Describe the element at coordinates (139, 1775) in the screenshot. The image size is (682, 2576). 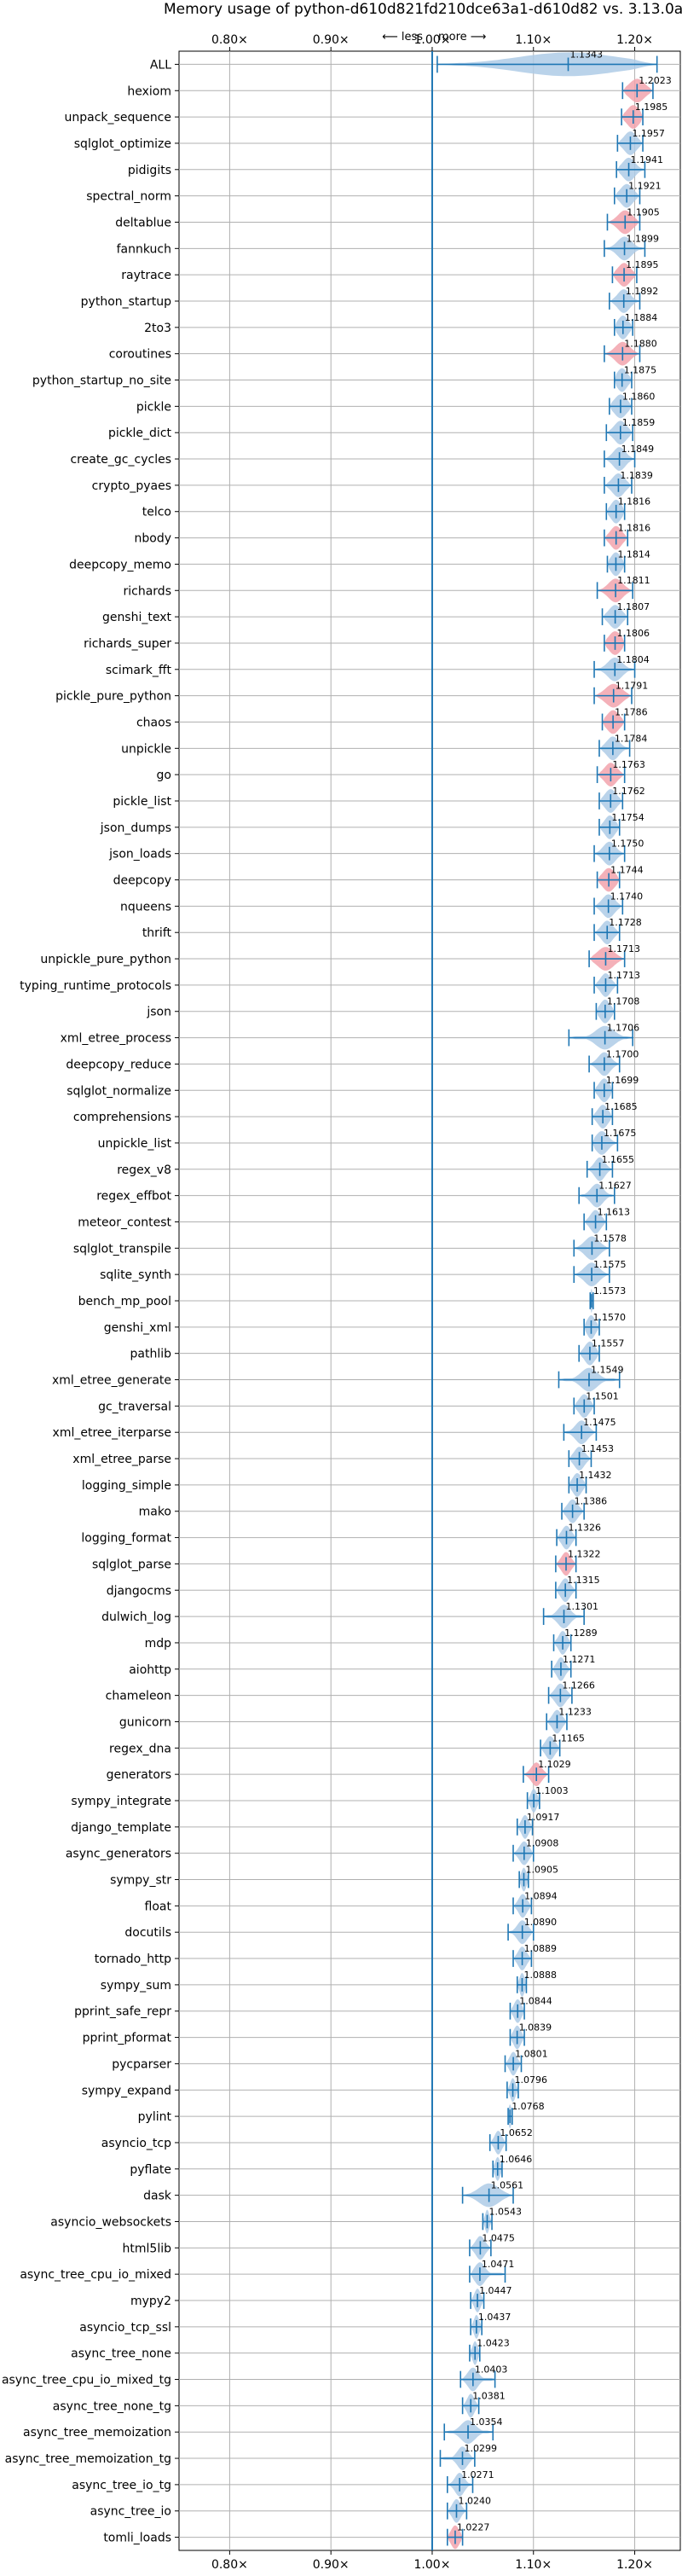
I see `category-label: generators` at that location.